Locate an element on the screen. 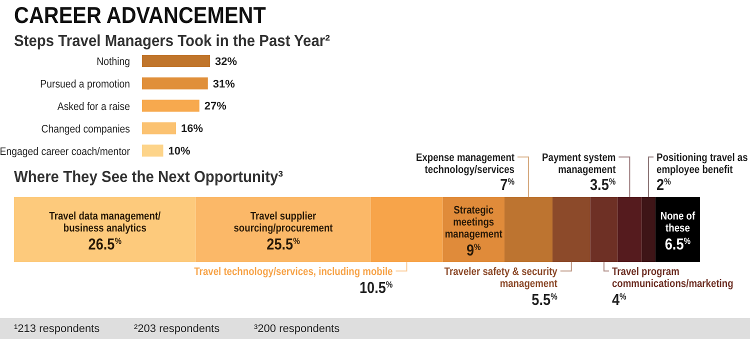  data-label: 9$^{%}$ is located at coordinates (474, 251).